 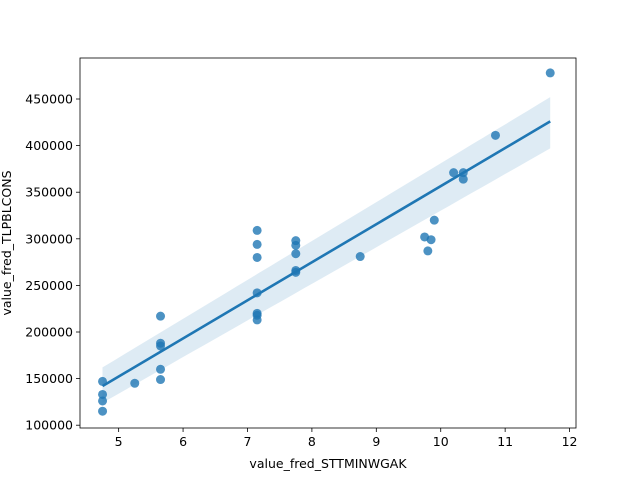 What do you see at coordinates (49, 425) in the screenshot?
I see `y-tick-label: 100000` at bounding box center [49, 425].